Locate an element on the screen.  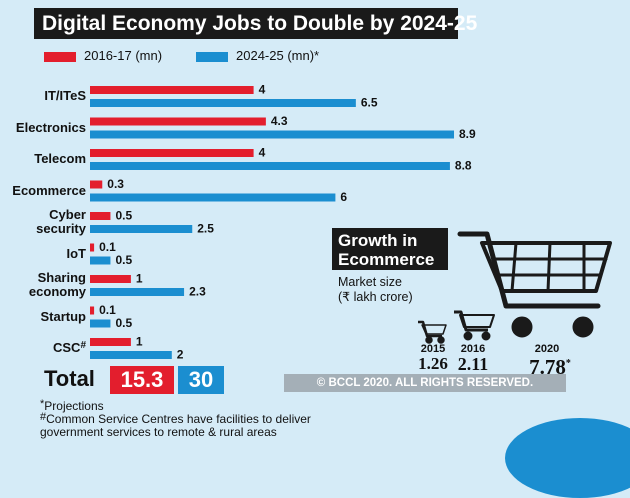
year-2015: 2015 is located at coordinates (433, 349).